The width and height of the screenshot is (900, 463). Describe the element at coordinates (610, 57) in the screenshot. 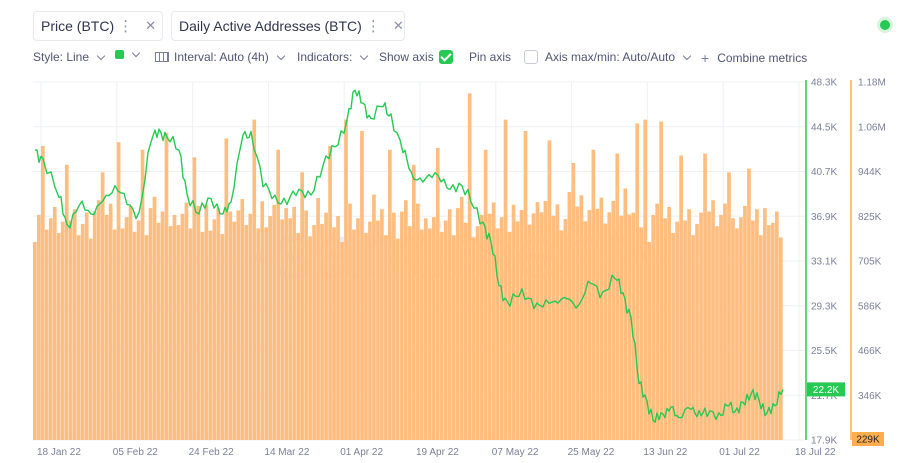

I see `axis-max-min-label: Axis max/min: Auto/Auto` at that location.